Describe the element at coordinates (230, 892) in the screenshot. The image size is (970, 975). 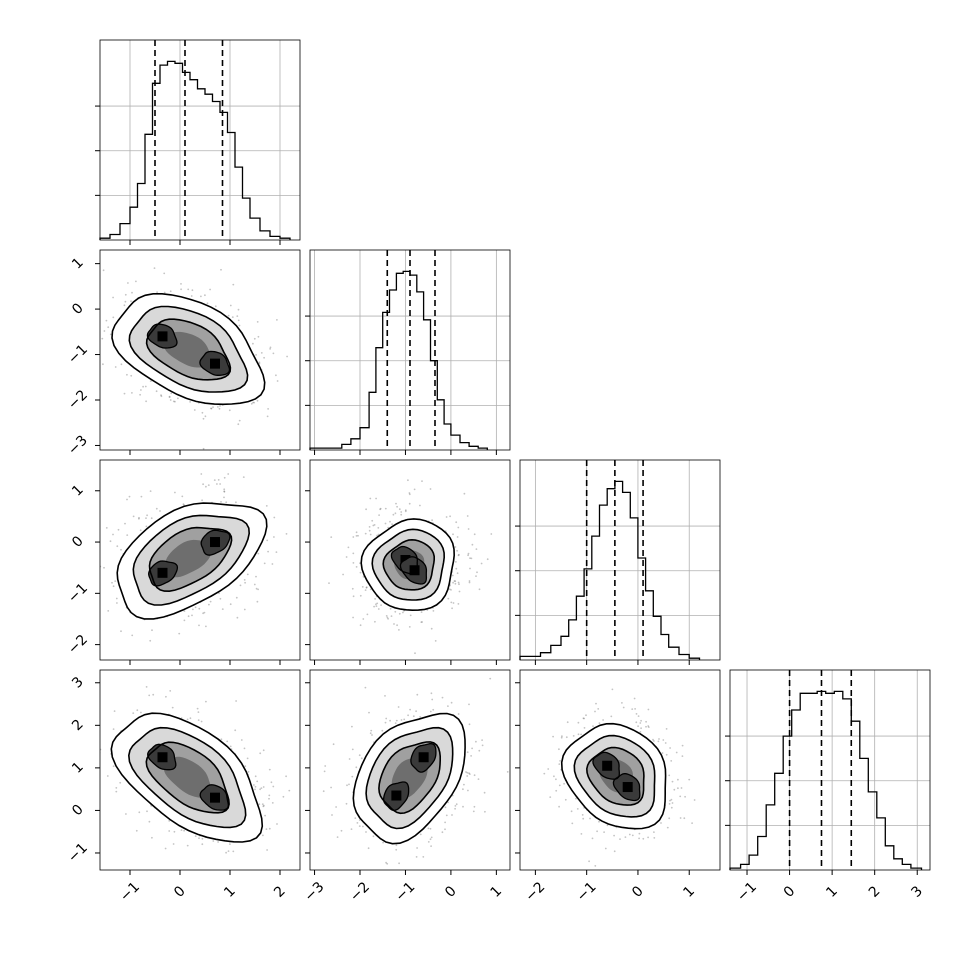
I see `x-tick-label-0-2: 1` at that location.